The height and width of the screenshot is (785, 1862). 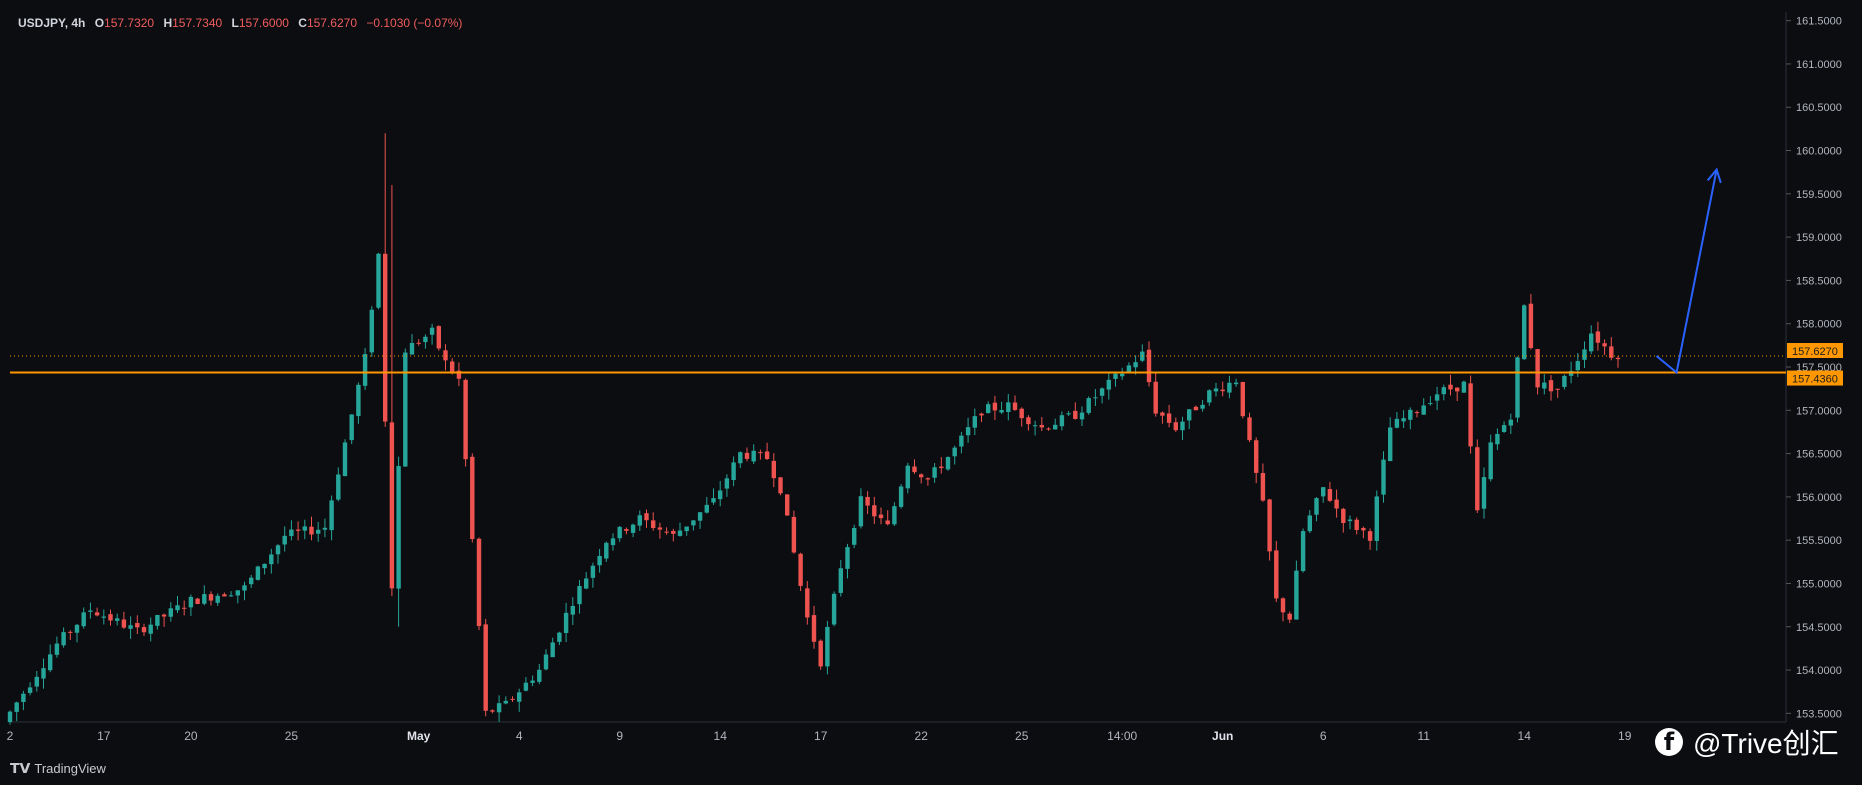 I want to click on price-tick-label: 155.5000, so click(x=1819, y=541).